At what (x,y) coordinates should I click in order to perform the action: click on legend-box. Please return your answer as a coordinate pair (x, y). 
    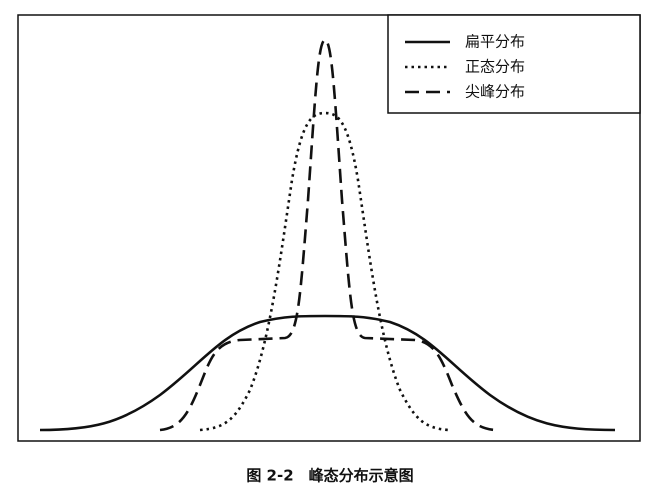
    Looking at the image, I should click on (514, 64).